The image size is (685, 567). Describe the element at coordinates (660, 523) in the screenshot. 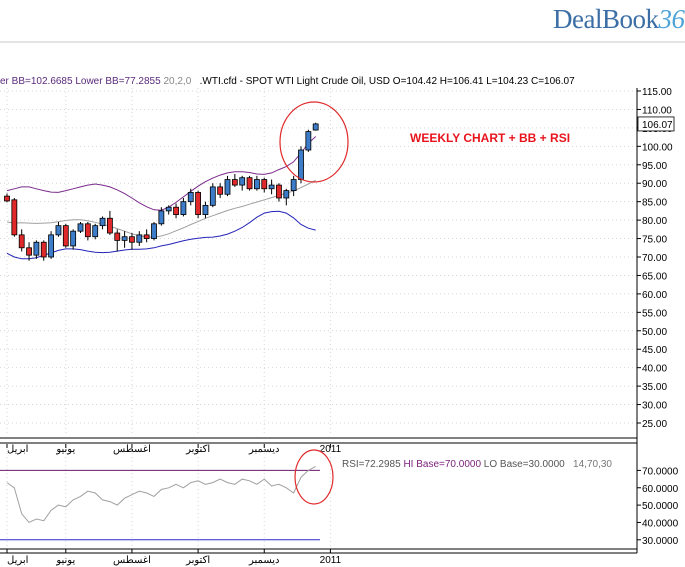

I see `rsi-y-tick-label: 40.0000` at that location.